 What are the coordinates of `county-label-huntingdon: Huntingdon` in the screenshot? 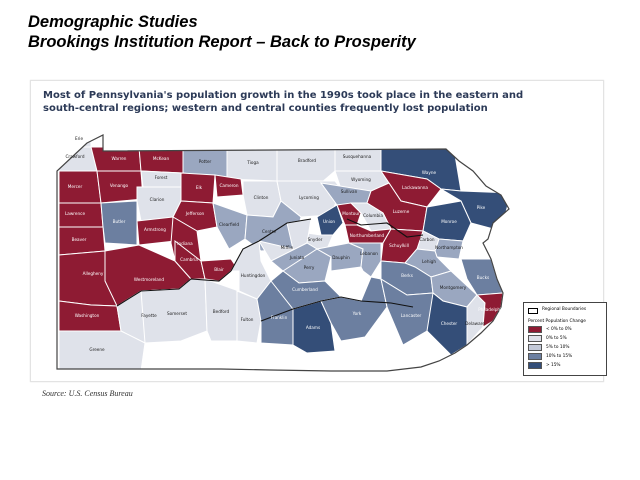 It's located at (253, 275).